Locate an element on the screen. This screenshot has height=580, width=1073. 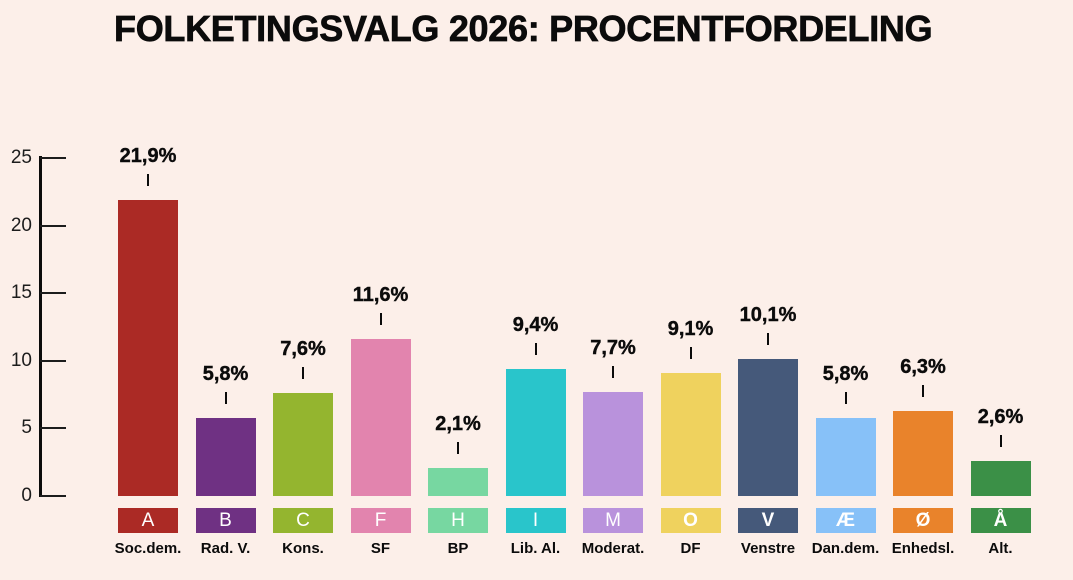
bar-column: 9,1% O DF is located at coordinates (691, 290).